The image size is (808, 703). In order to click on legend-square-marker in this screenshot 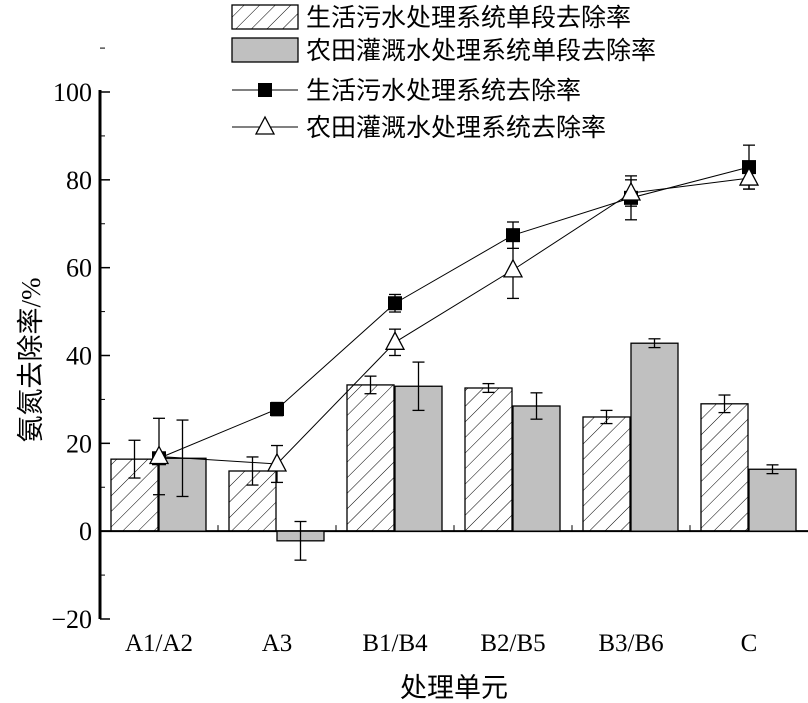, I will do `click(265, 90)`.